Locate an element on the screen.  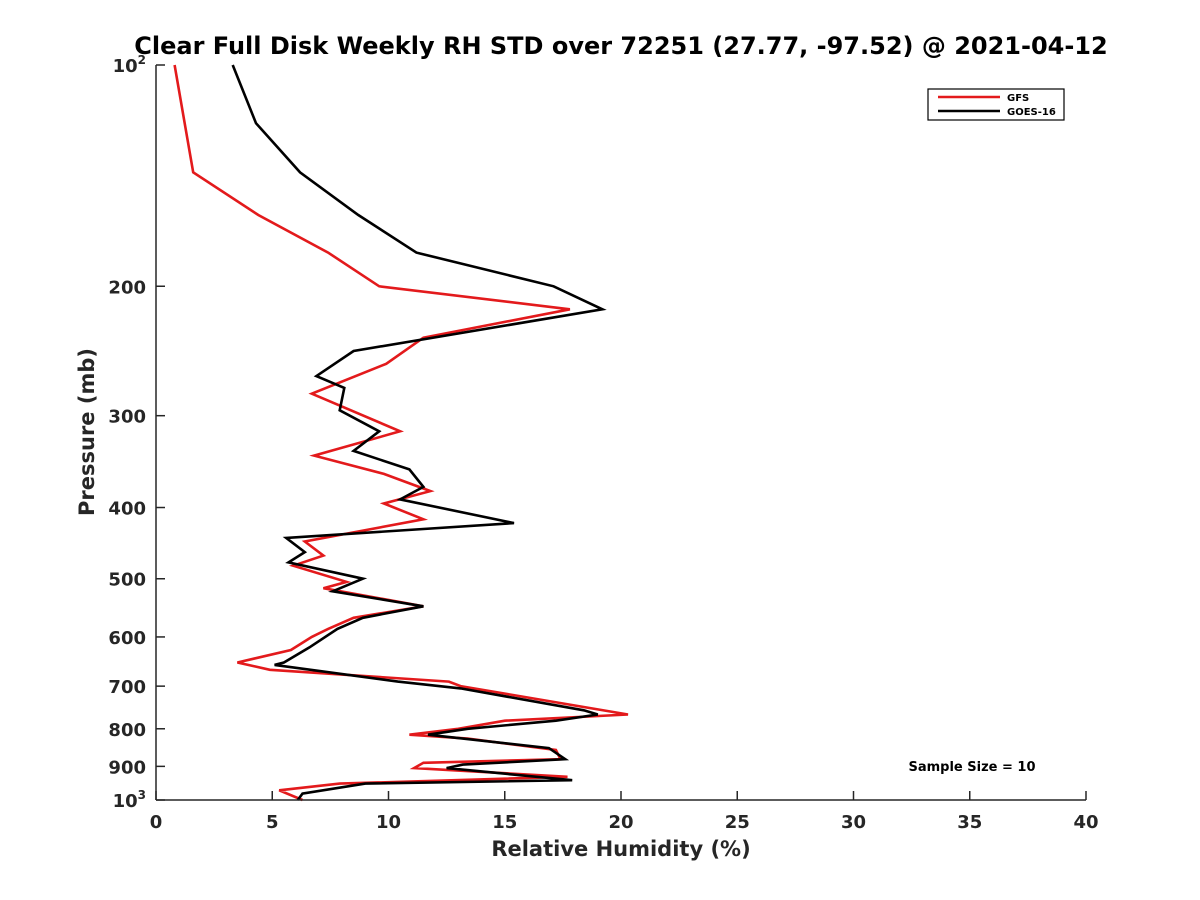
y-tick-label: 10² is located at coordinates (129, 65).